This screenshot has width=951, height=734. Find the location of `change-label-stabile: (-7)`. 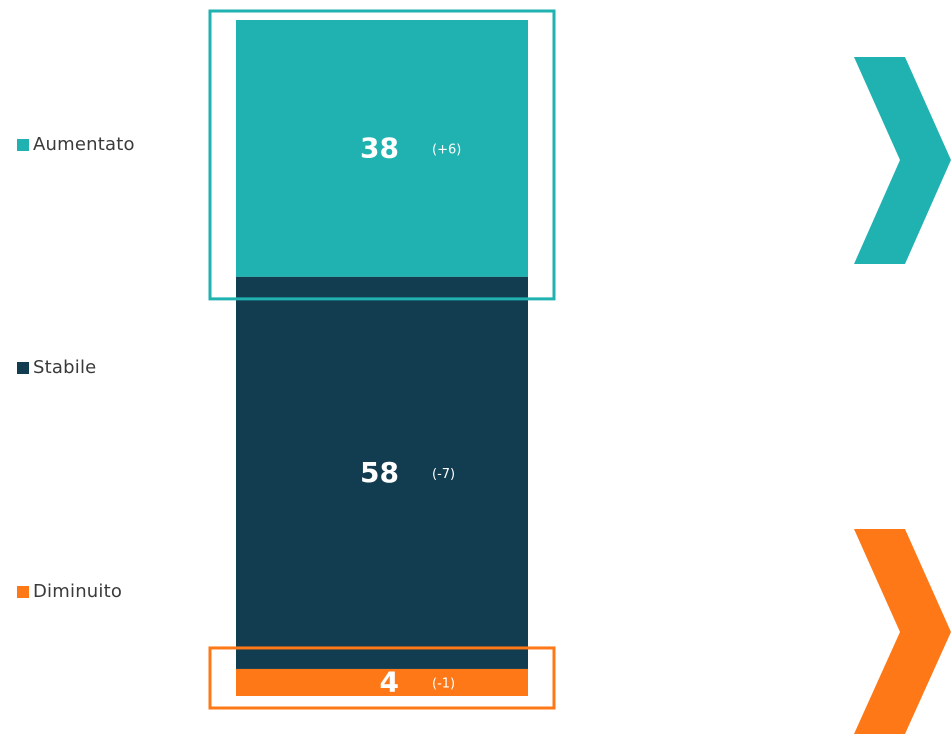

change-label-stabile: (-7) is located at coordinates (443, 474).